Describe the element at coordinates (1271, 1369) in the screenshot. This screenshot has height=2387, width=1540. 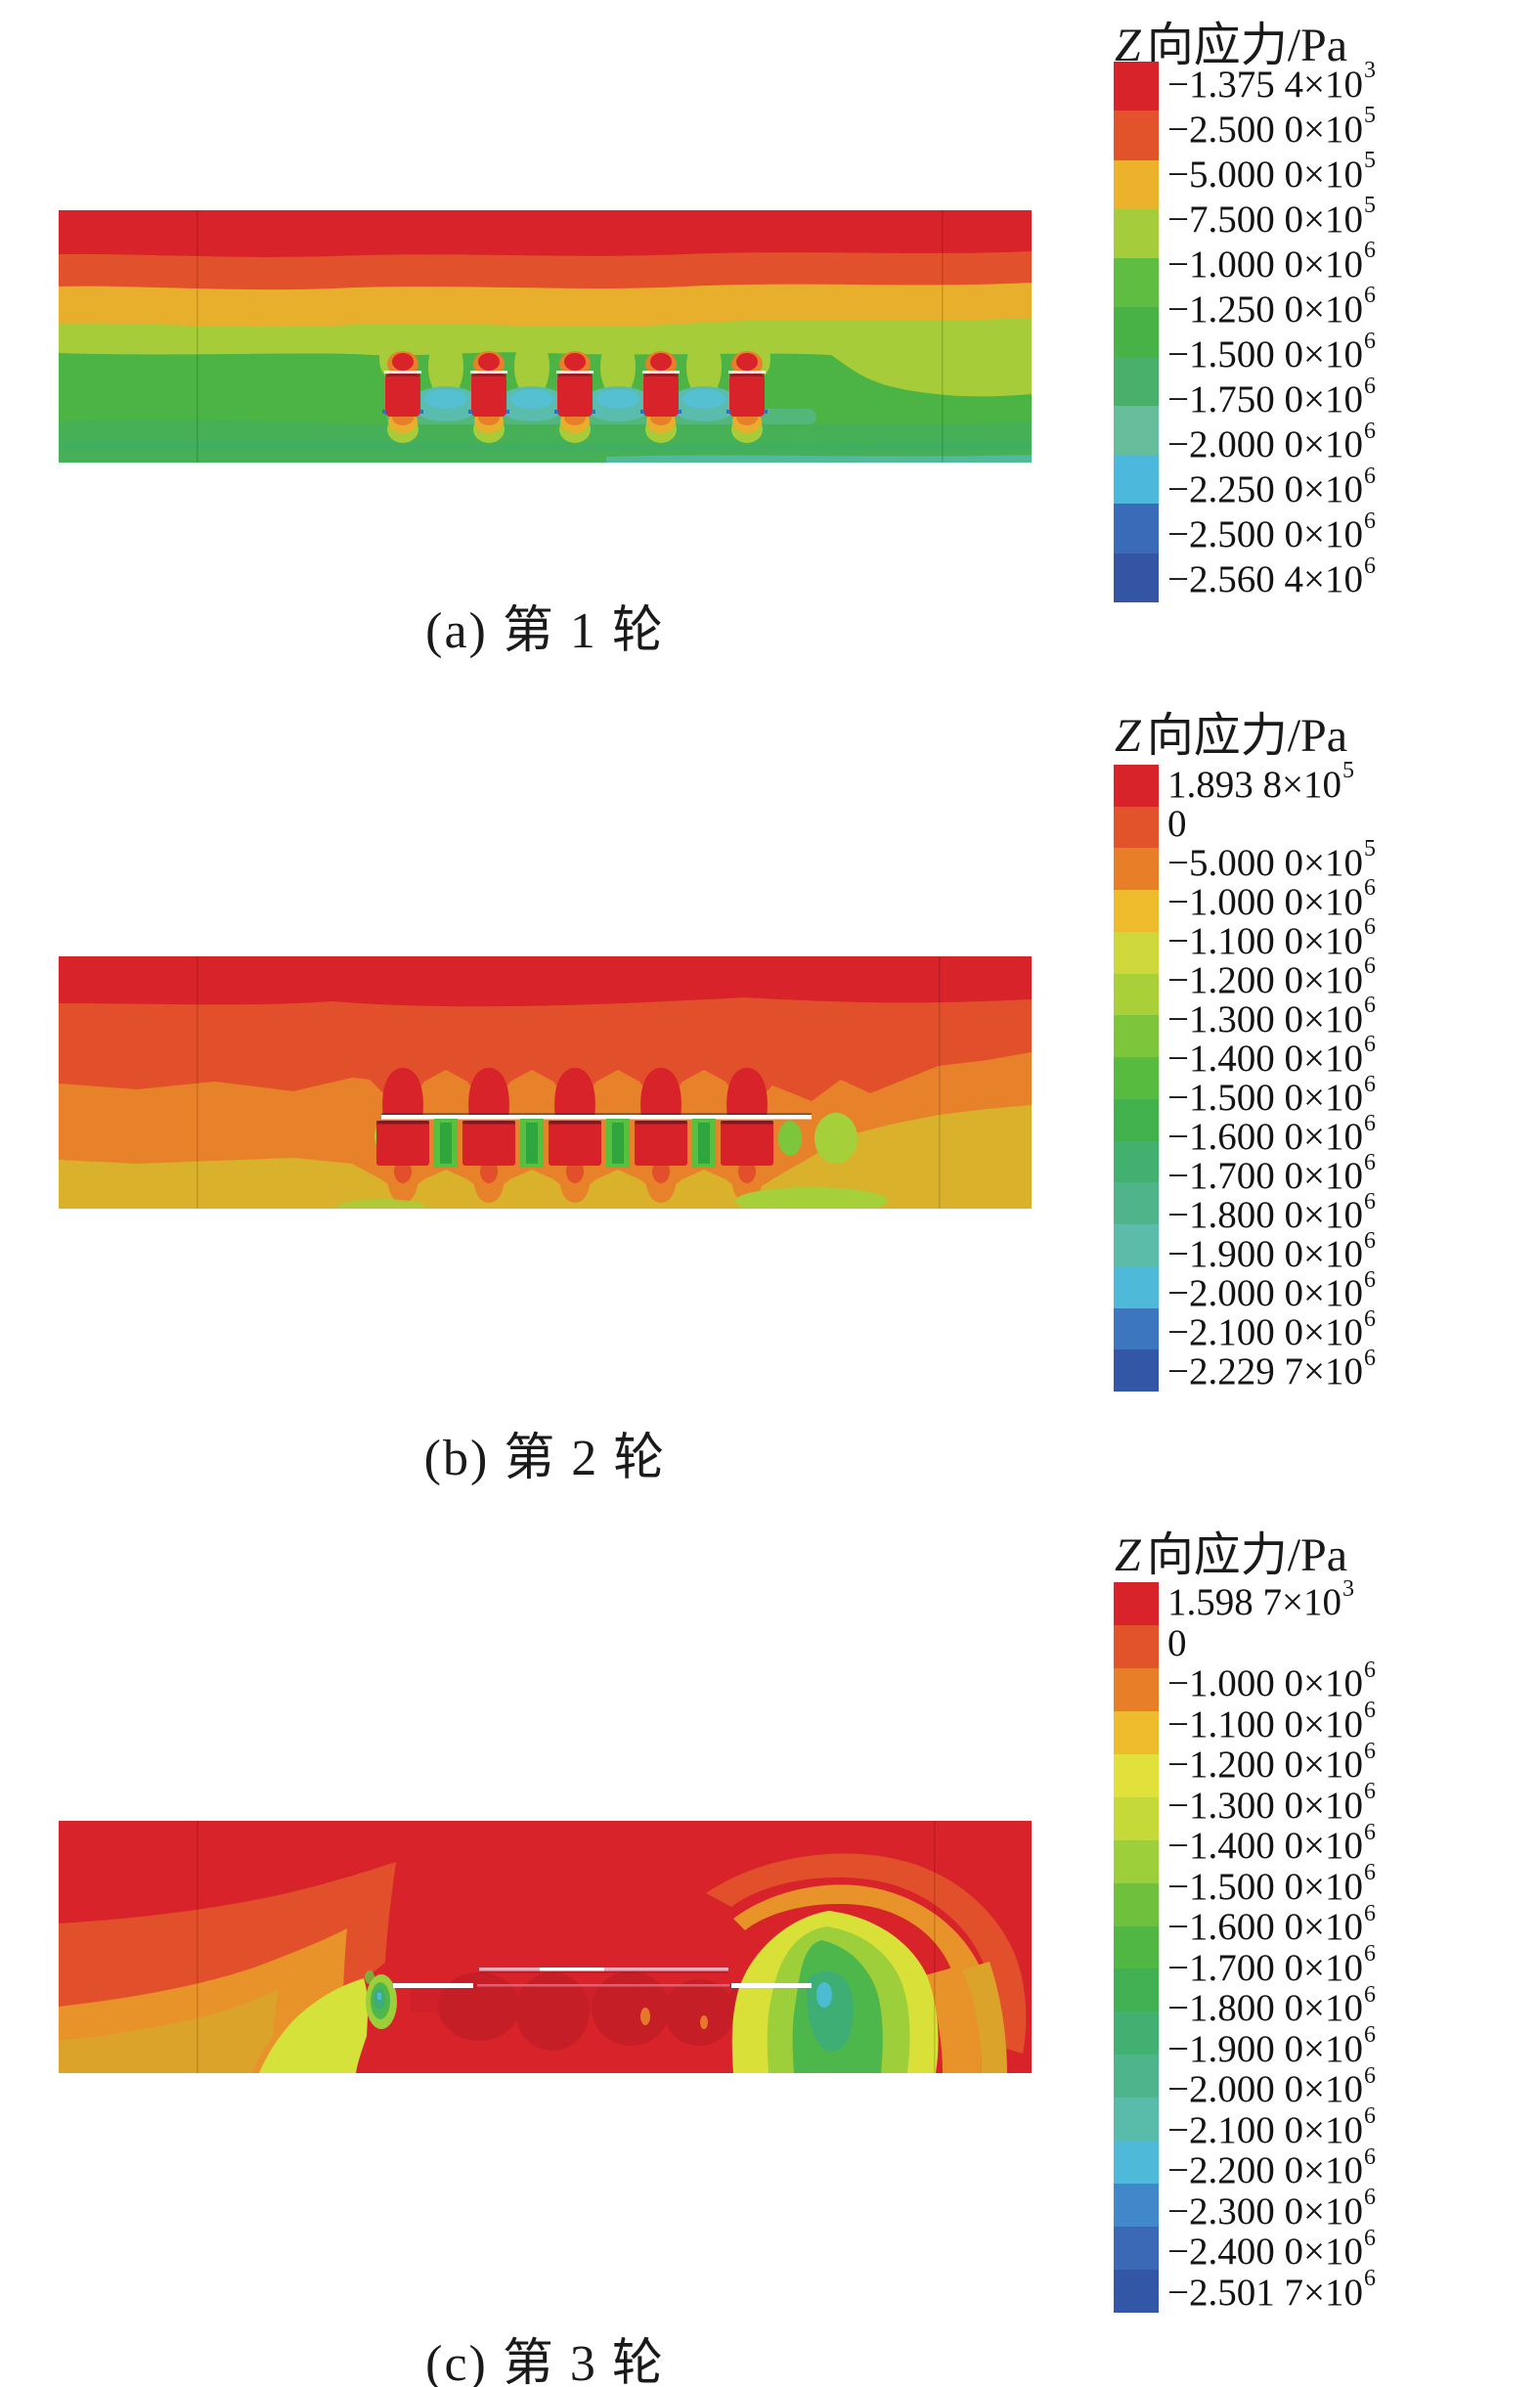
I see `legend-tick-label: −2.229 7×10 6` at that location.